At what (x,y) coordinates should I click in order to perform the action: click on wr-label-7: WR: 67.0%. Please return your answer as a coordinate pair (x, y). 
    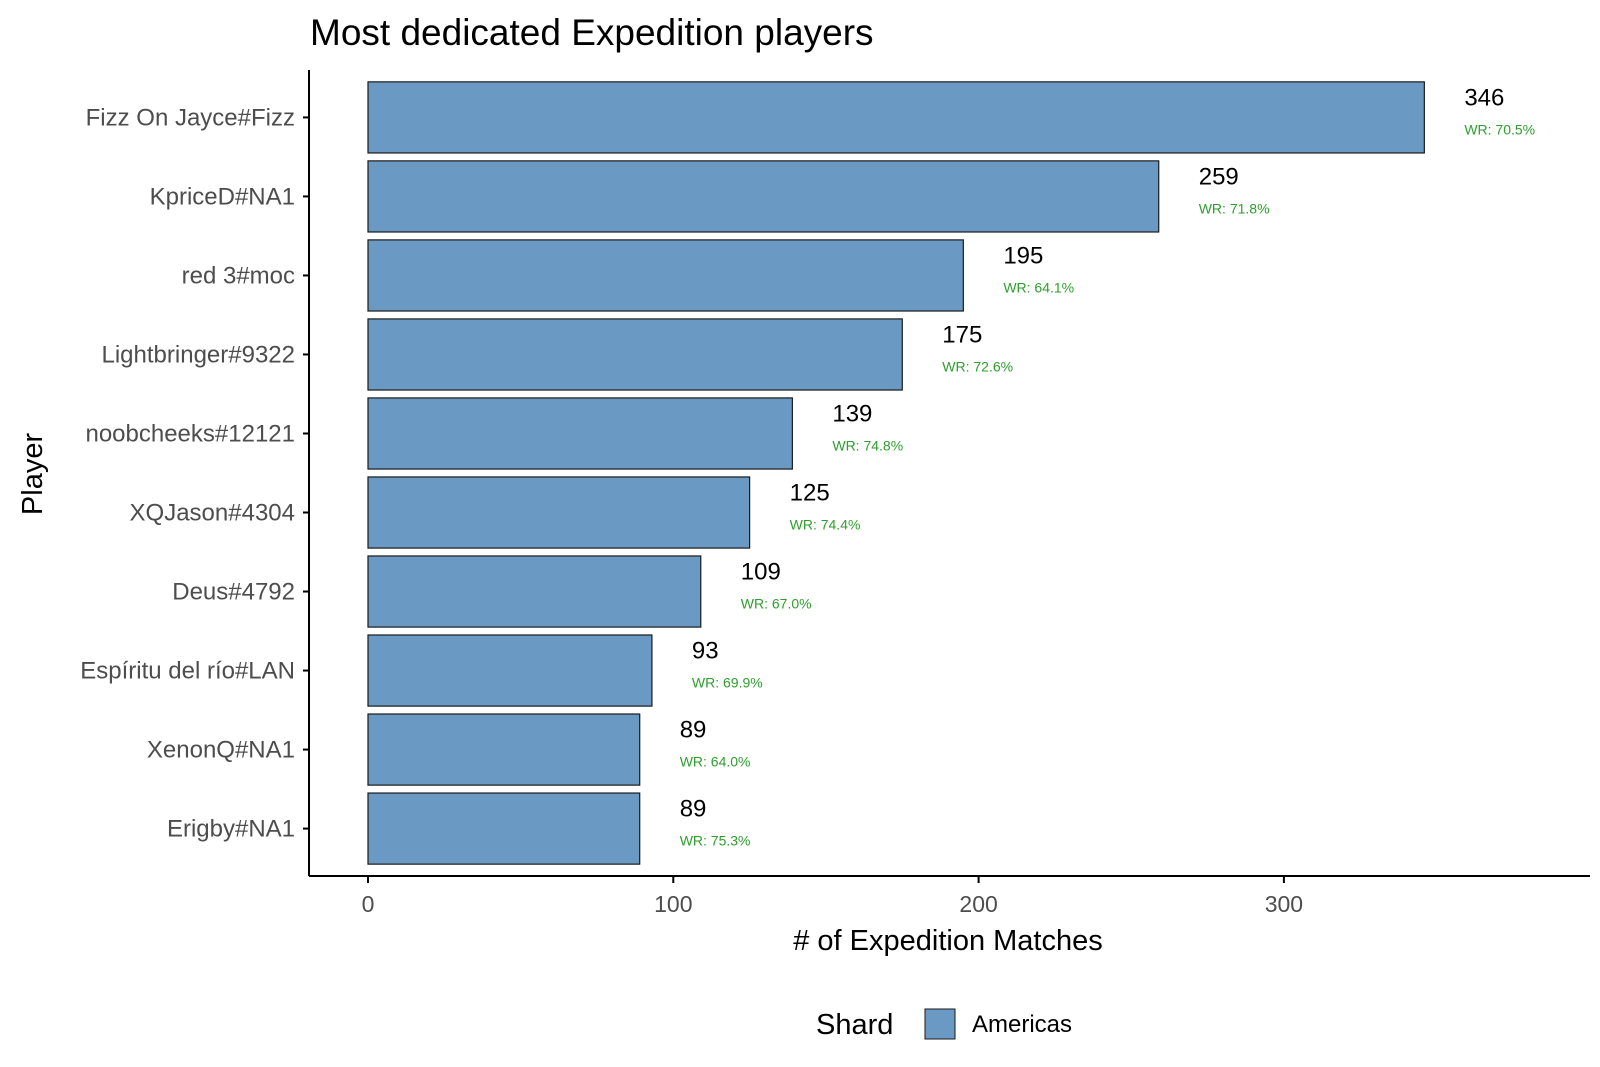
    Looking at the image, I should click on (776, 604).